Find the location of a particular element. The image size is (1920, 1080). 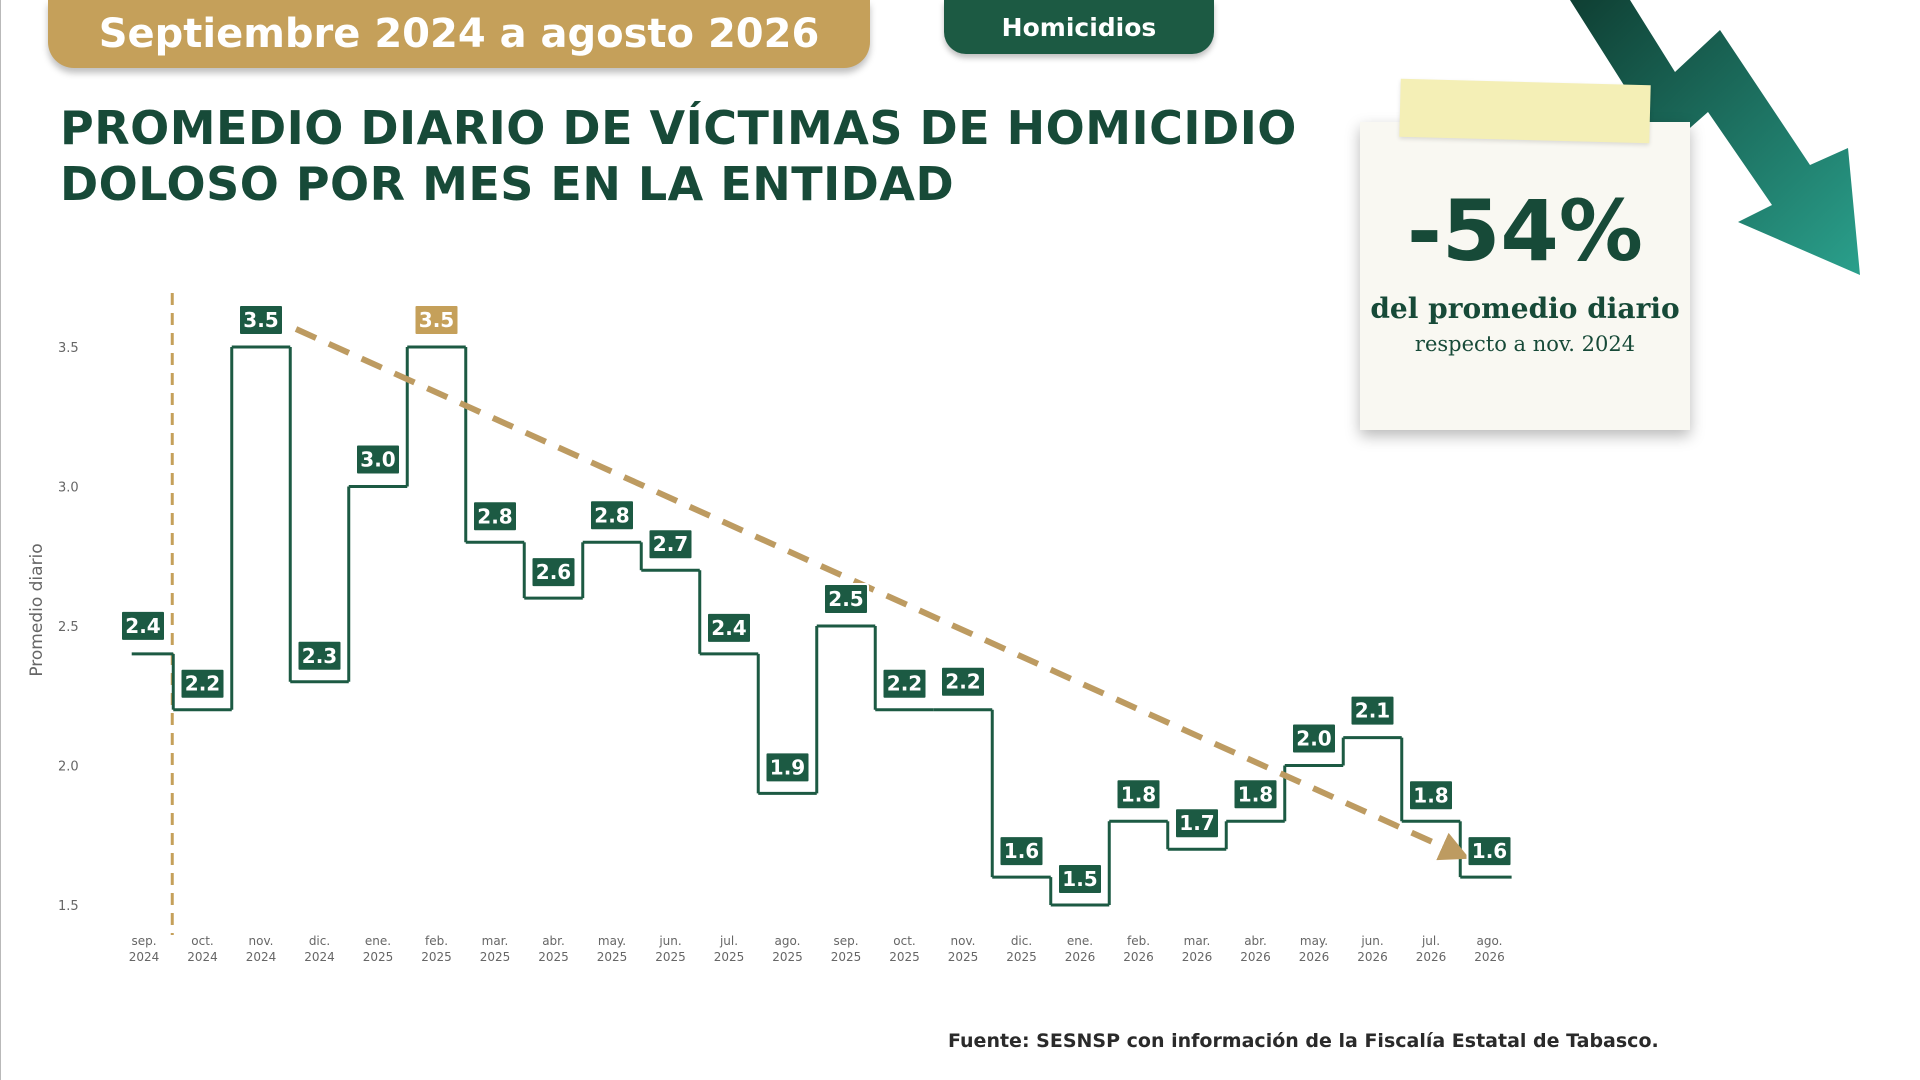

value-label: 1.7 is located at coordinates (1196, 823).